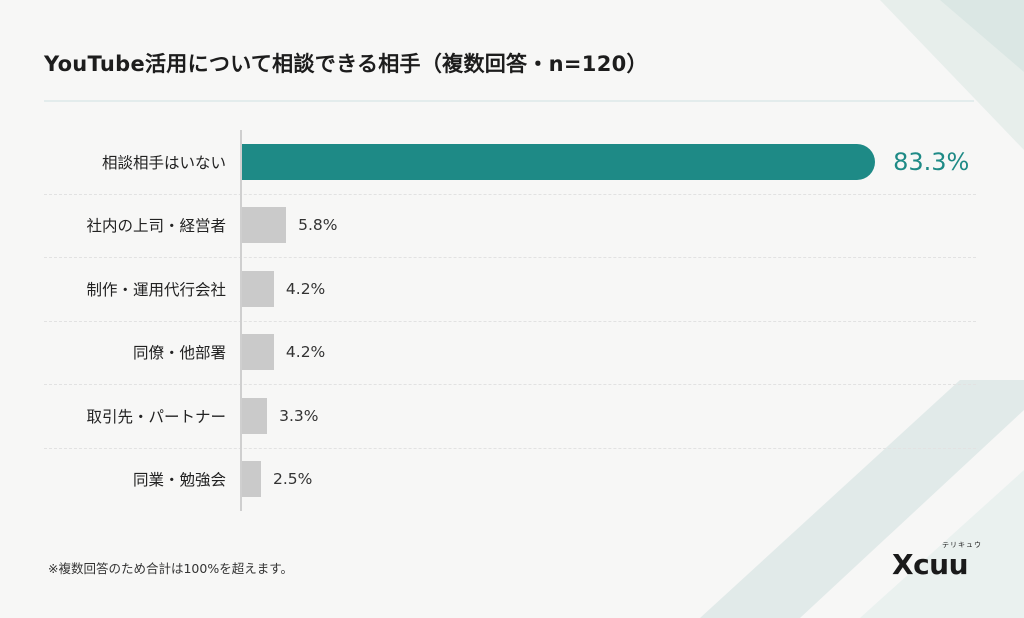  What do you see at coordinates (346, 64) in the screenshot?
I see `chart-title: YouTube活用について相談できる相手（複数回答・n=120）` at bounding box center [346, 64].